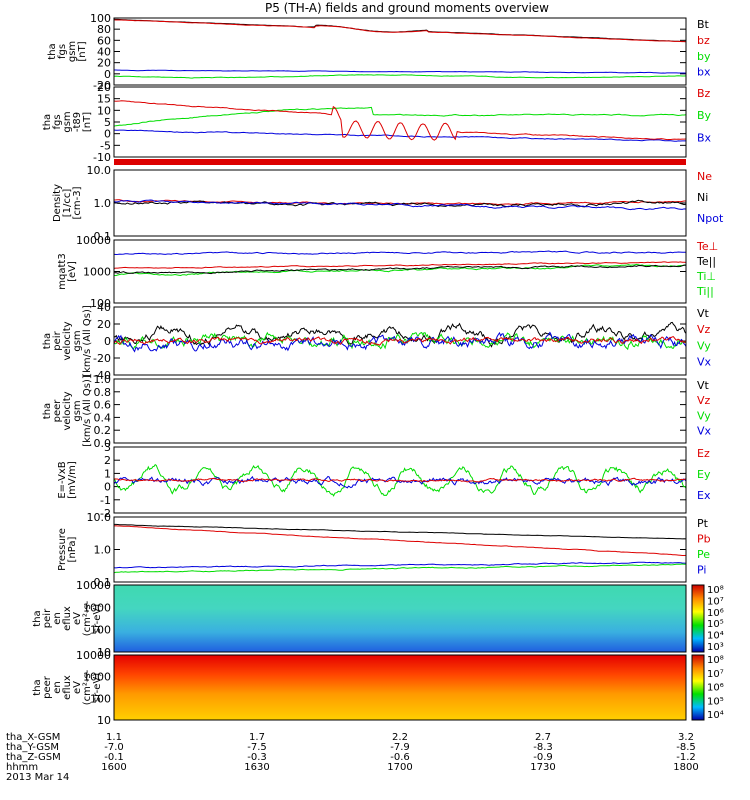  I want to click on legend-entry: Pi, so click(701, 569).